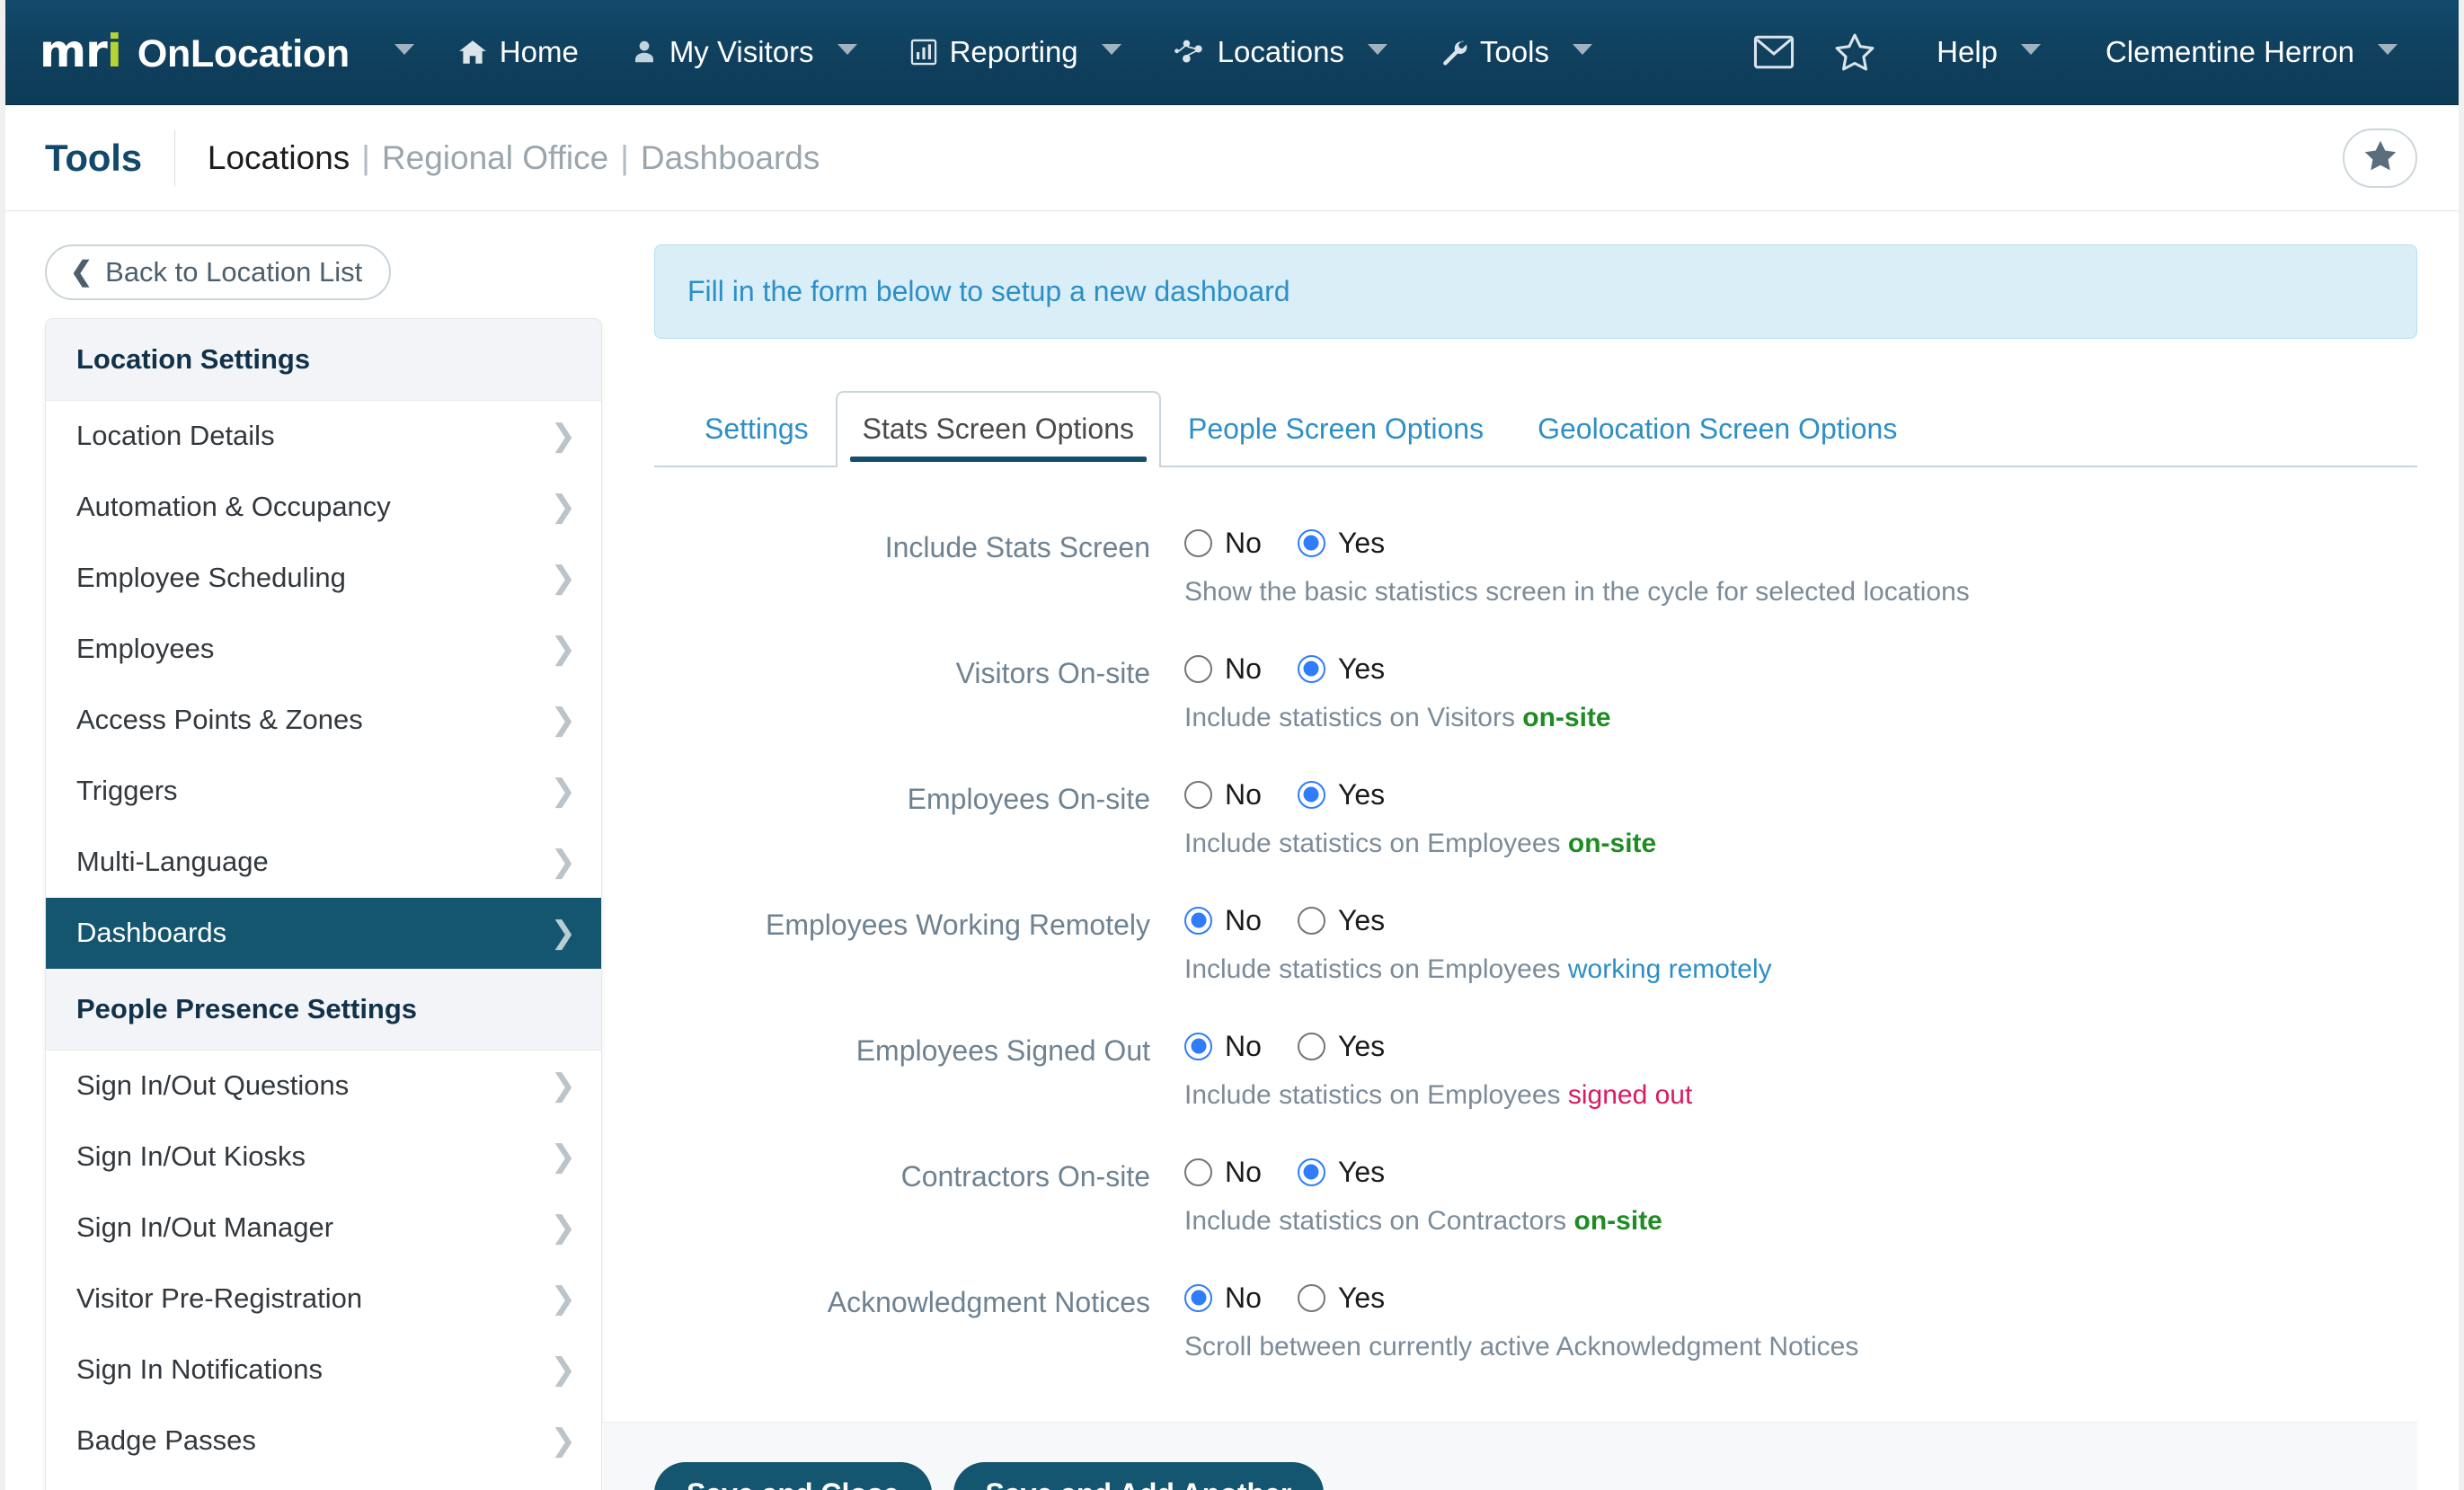 The width and height of the screenshot is (2464, 1490). I want to click on sidebar-item-location-details: Location Details ❯, so click(323, 436).